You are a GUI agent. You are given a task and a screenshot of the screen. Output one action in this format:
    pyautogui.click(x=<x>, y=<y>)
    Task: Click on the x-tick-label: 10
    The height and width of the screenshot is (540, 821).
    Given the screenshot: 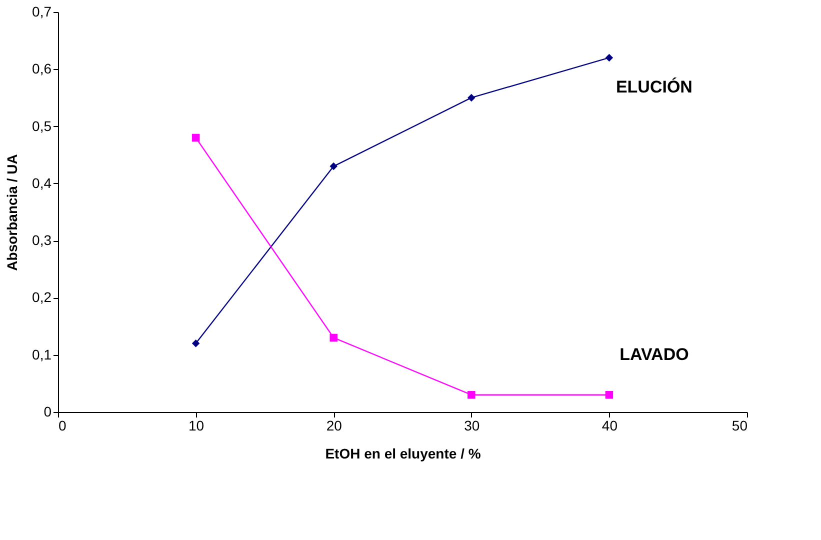 What is the action you would take?
    pyautogui.click(x=196, y=426)
    